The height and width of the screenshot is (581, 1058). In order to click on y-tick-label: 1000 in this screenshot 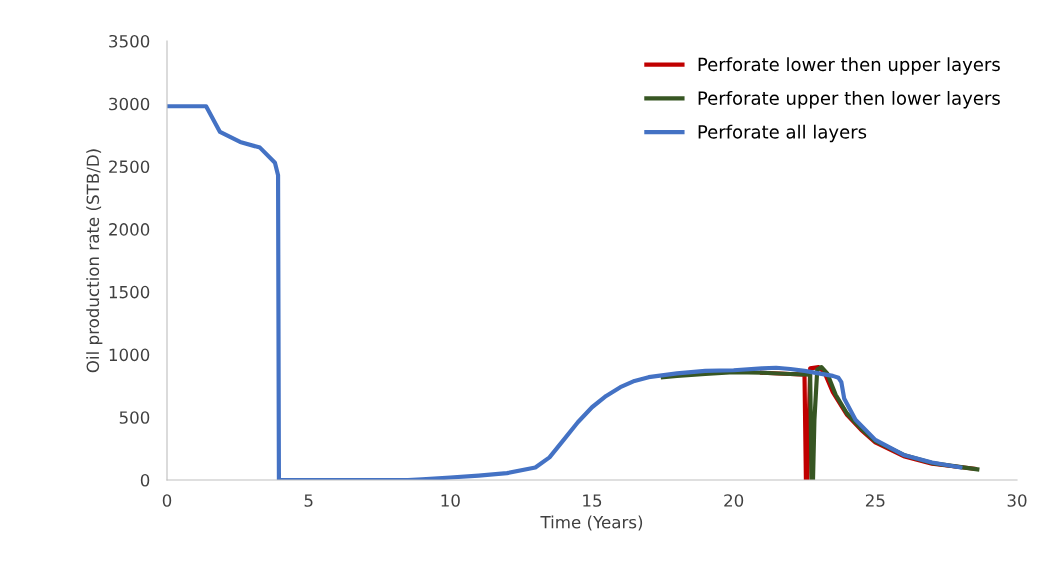, I will do `click(129, 355)`.